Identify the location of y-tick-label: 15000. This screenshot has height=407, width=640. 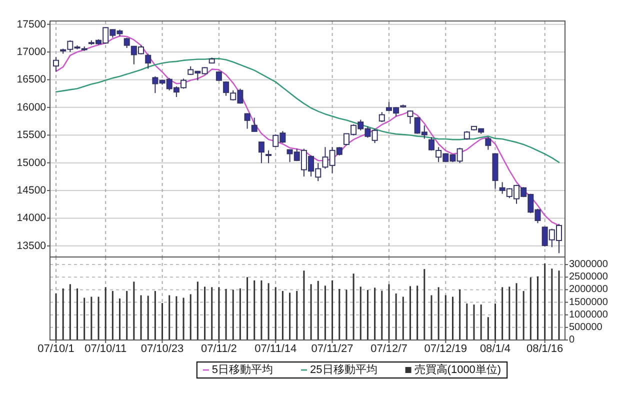
(31, 162).